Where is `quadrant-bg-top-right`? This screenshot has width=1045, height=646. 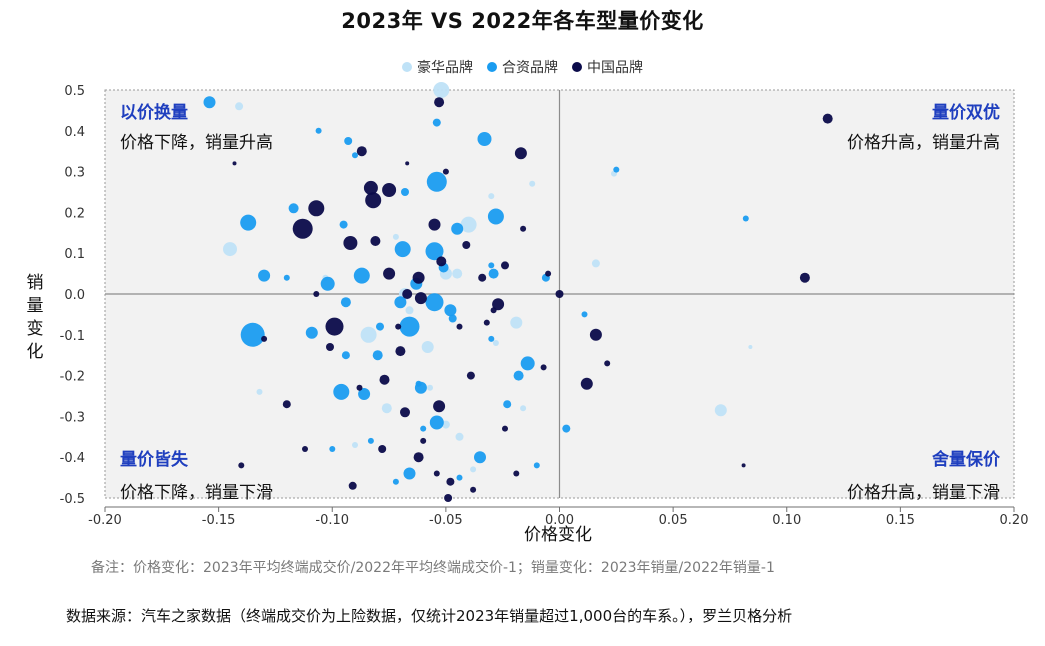 quadrant-bg-top-right is located at coordinates (786, 192).